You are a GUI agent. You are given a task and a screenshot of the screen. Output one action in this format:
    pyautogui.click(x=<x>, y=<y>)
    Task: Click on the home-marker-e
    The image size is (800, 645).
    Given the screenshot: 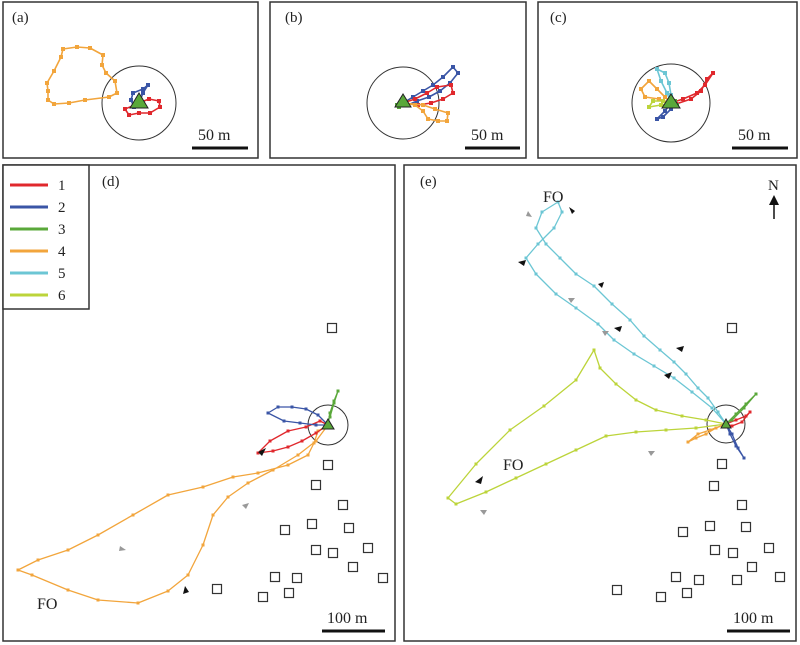 What is the action you would take?
    pyautogui.click(x=726, y=423)
    